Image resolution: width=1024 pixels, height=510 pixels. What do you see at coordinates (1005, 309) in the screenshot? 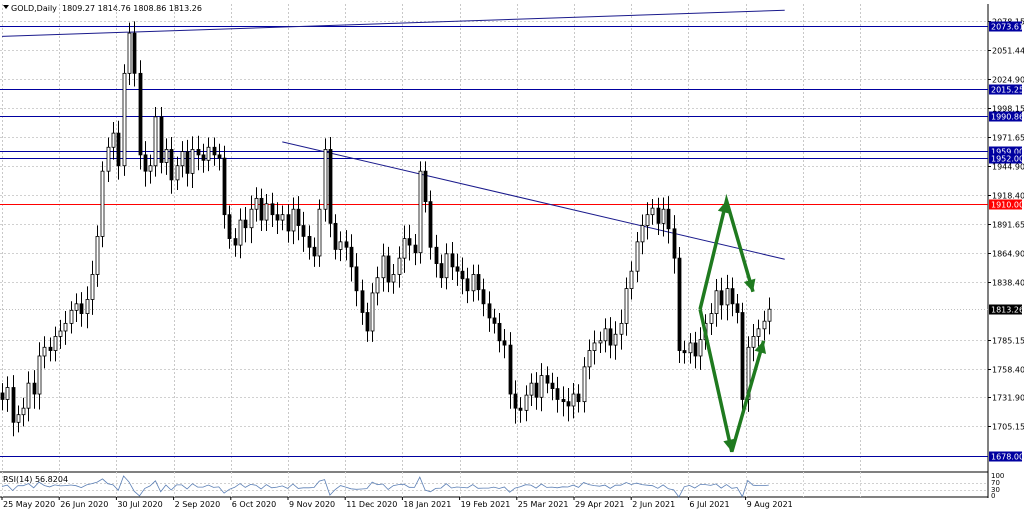
I see `current-price-box` at bounding box center [1005, 309].